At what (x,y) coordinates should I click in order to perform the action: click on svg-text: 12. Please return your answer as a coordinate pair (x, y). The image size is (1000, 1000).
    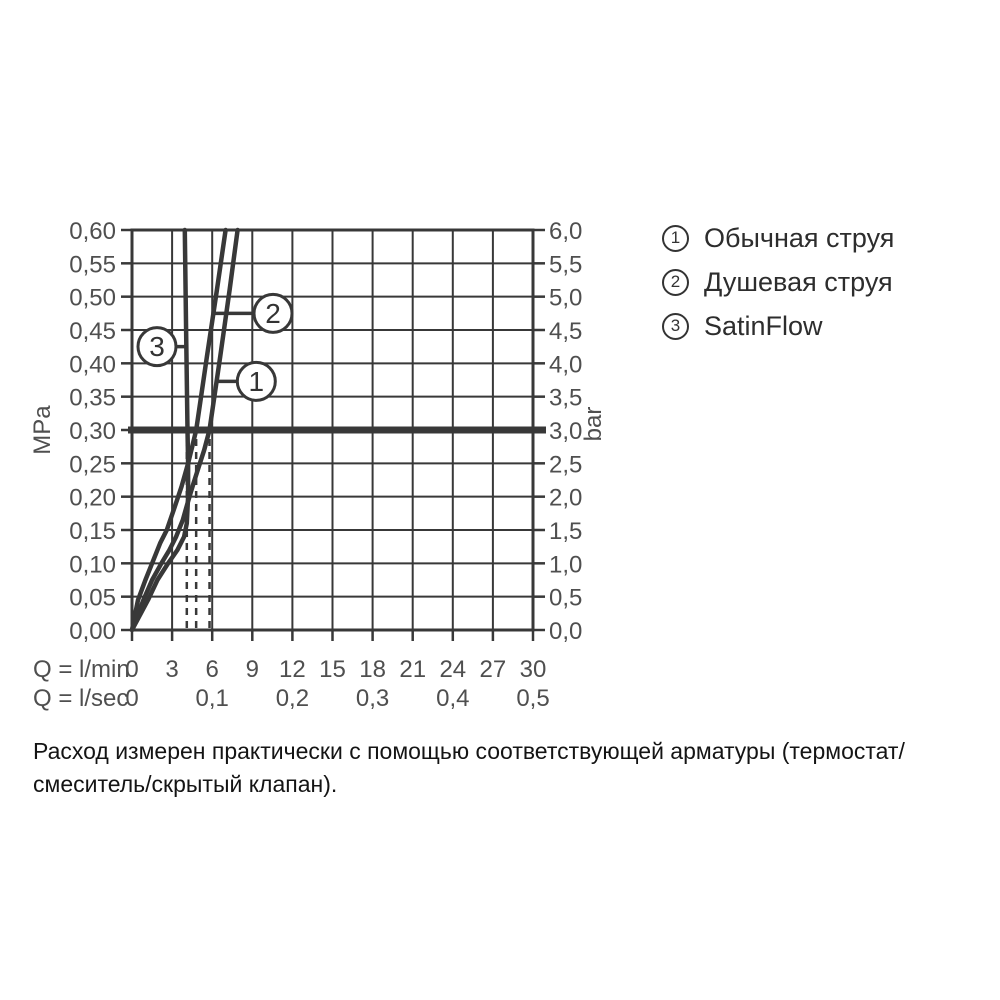
    Looking at the image, I should click on (292, 669).